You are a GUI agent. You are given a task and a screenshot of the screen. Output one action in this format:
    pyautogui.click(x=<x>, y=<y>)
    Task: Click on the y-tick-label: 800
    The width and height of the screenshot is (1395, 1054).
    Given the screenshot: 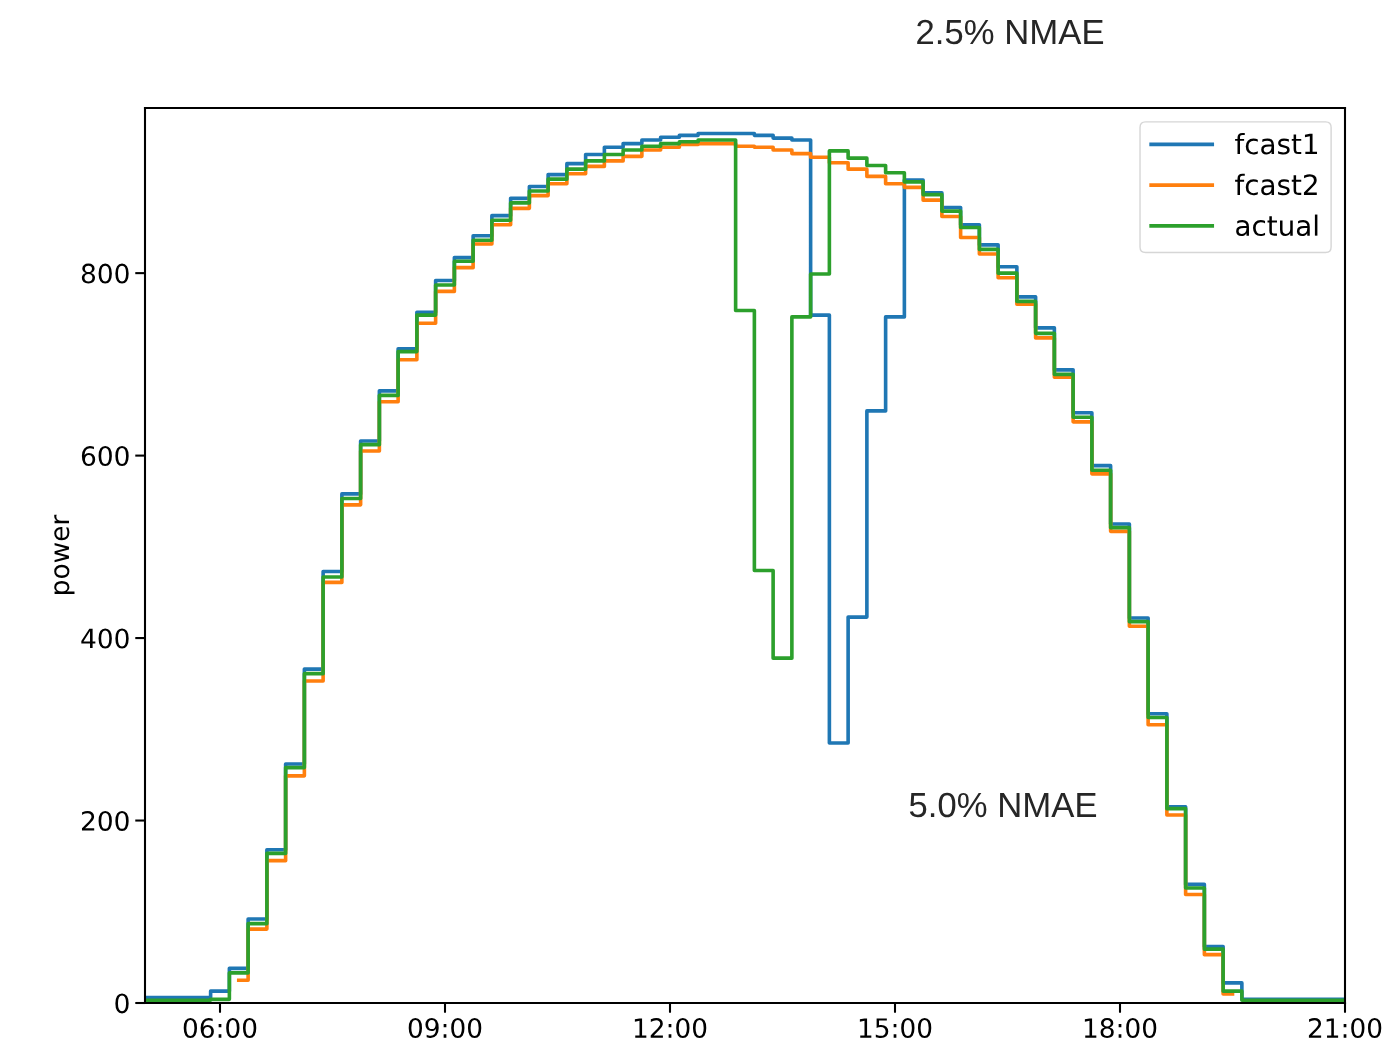 What is the action you would take?
    pyautogui.click(x=105, y=273)
    